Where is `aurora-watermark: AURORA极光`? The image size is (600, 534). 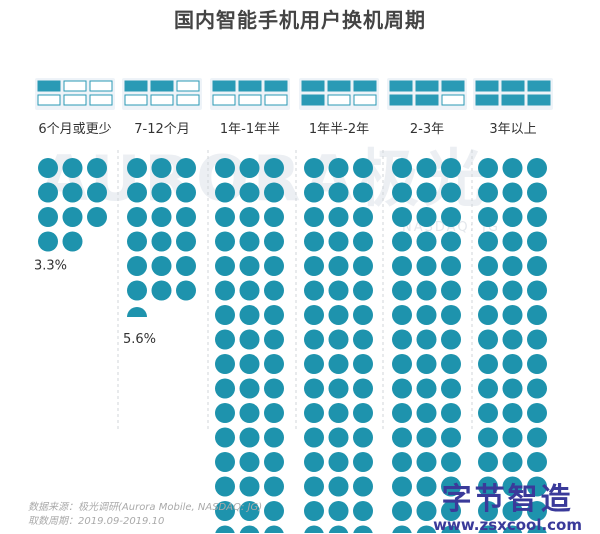
aurora-watermark: AURORA极光 is located at coordinates (264, 178).